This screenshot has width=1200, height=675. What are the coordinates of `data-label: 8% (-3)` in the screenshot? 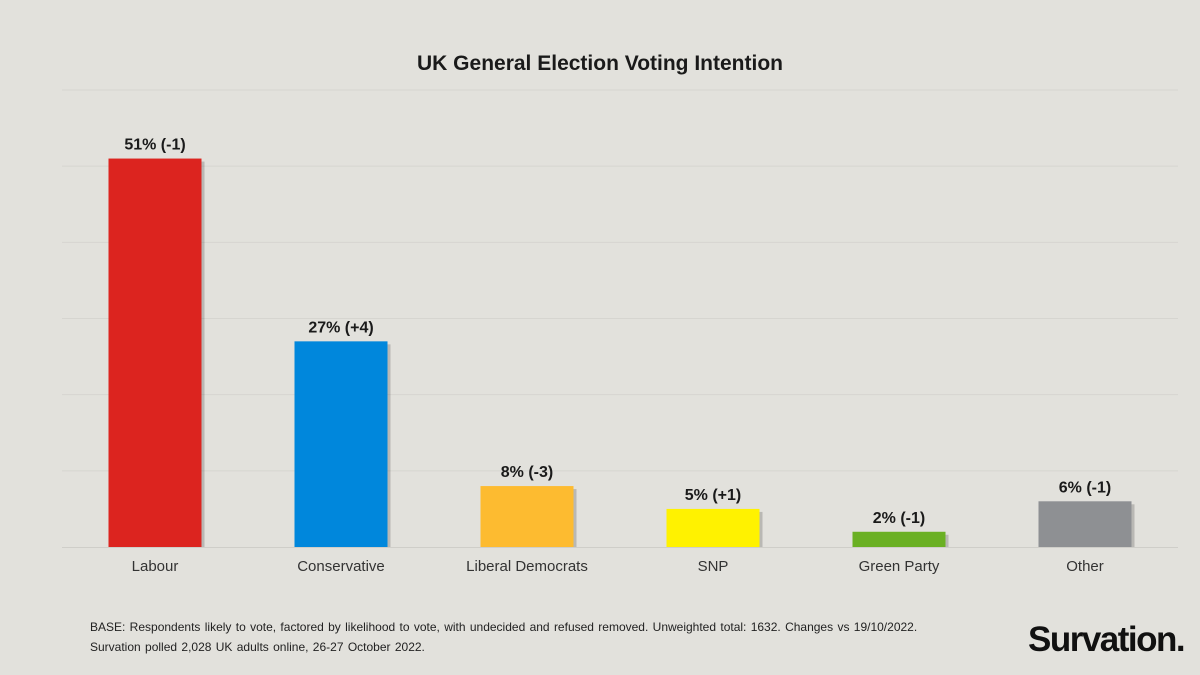 It's located at (527, 472).